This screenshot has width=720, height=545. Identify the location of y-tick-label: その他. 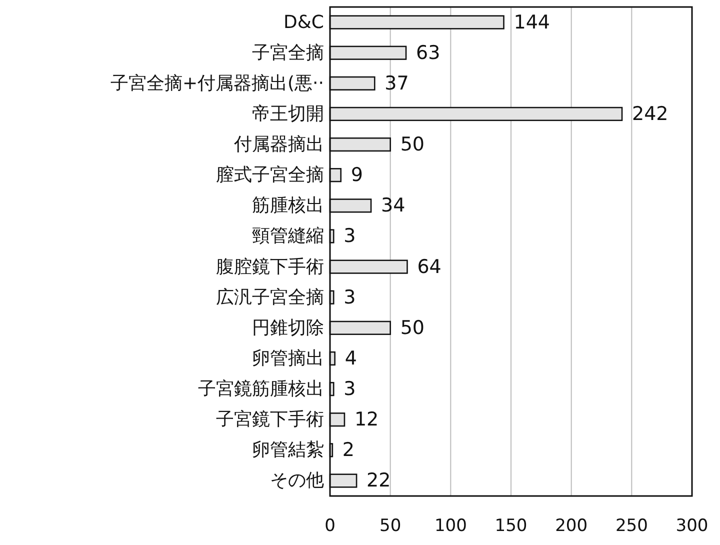
(297, 481).